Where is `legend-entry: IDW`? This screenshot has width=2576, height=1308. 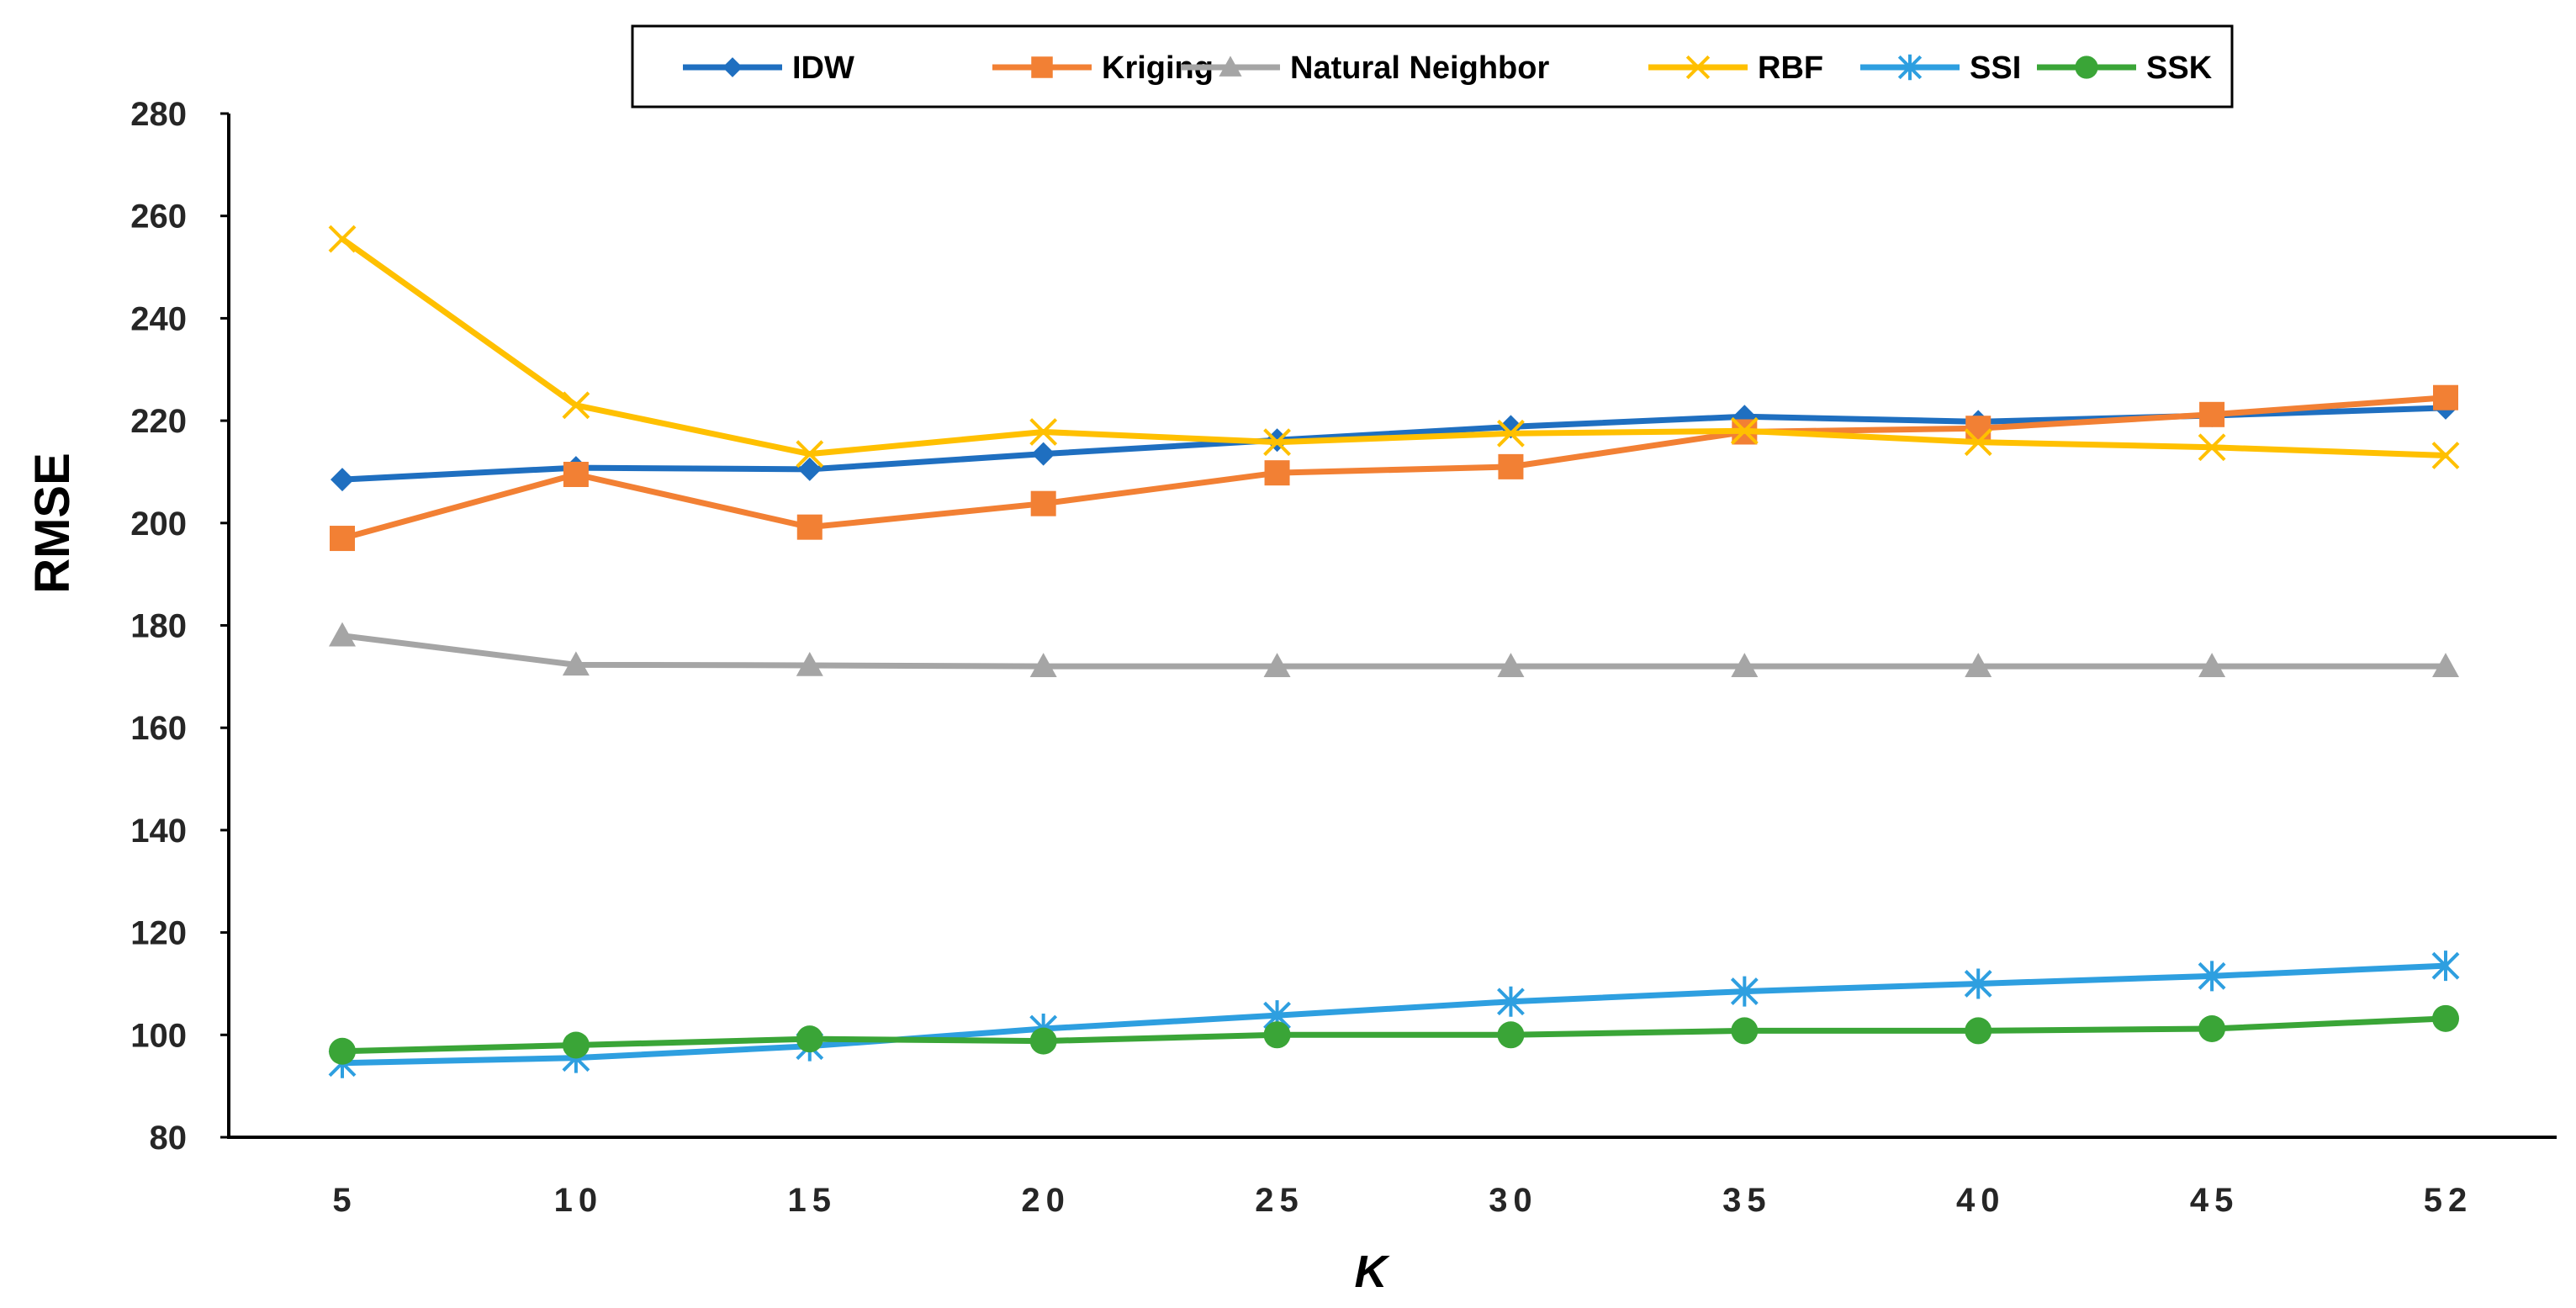 legend-entry: IDW is located at coordinates (768, 68).